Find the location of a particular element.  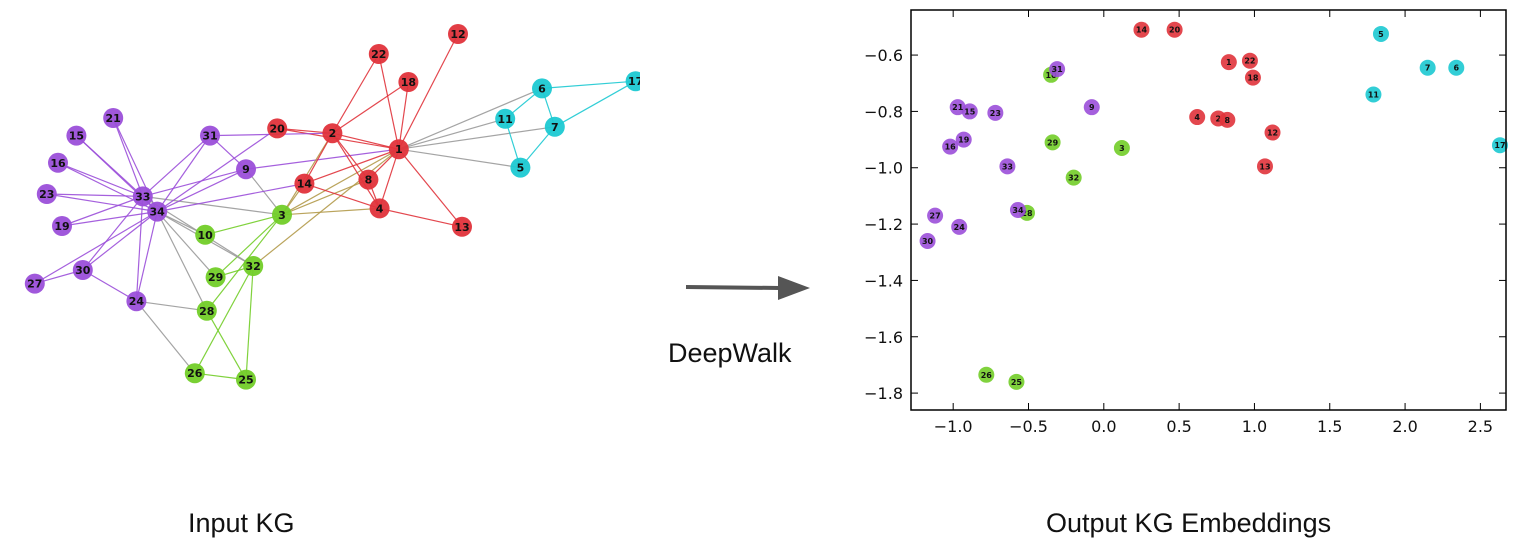

embedding-point-label: 28 is located at coordinates (1027, 213).